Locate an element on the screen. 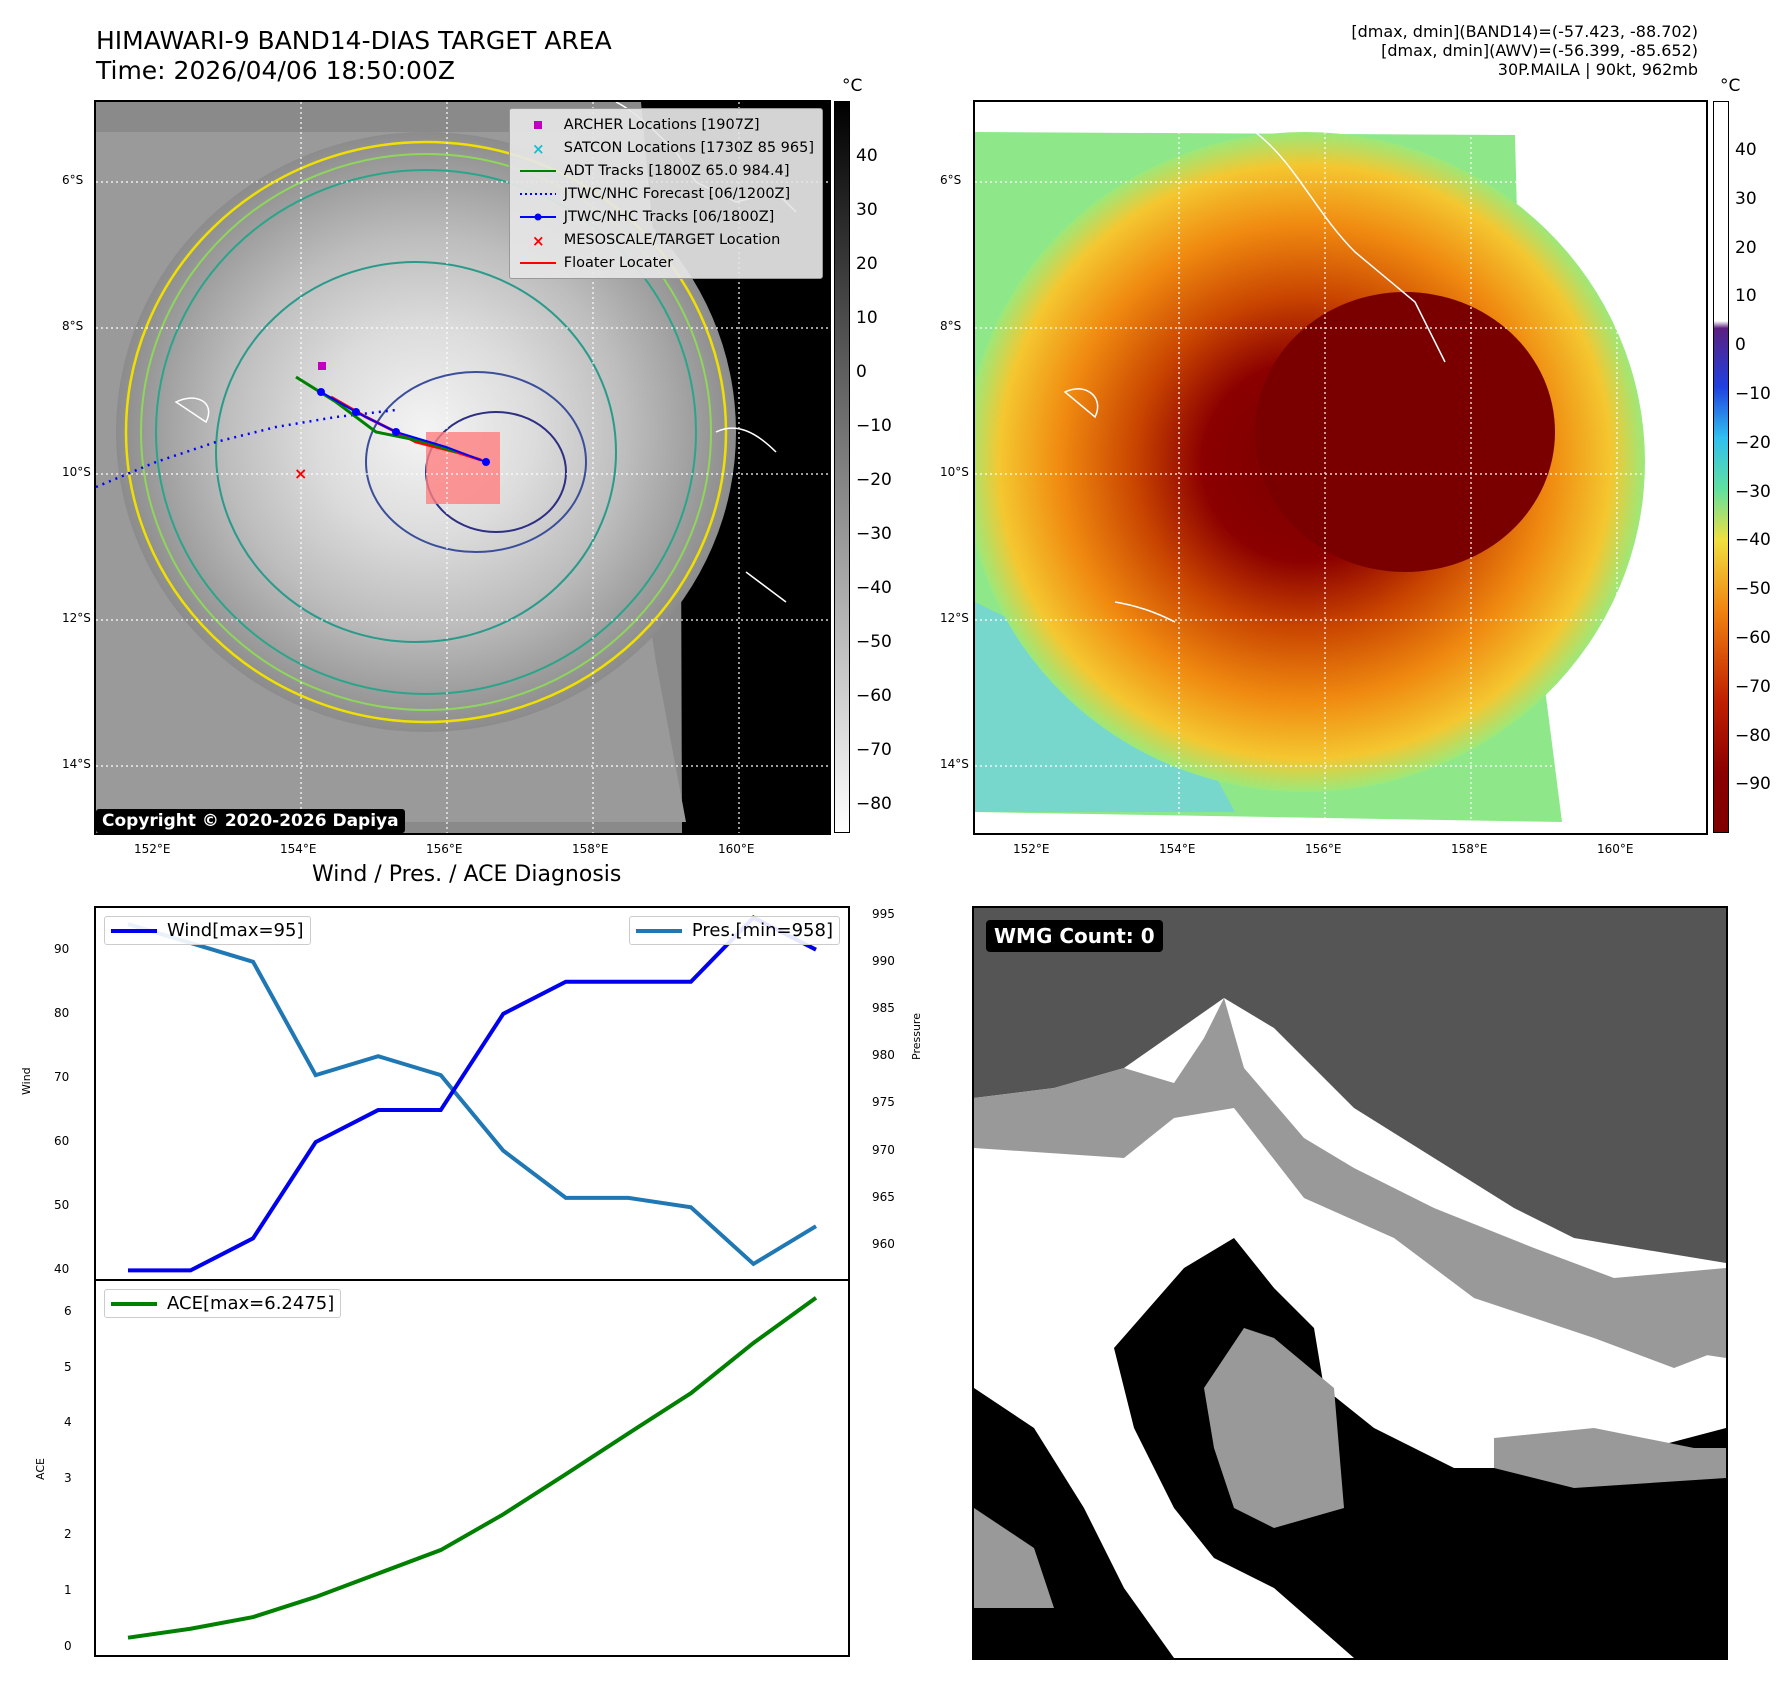 Image resolution: width=1788 pixels, height=1690 pixels. left-map-lon-tick: 154°E is located at coordinates (298, 849).